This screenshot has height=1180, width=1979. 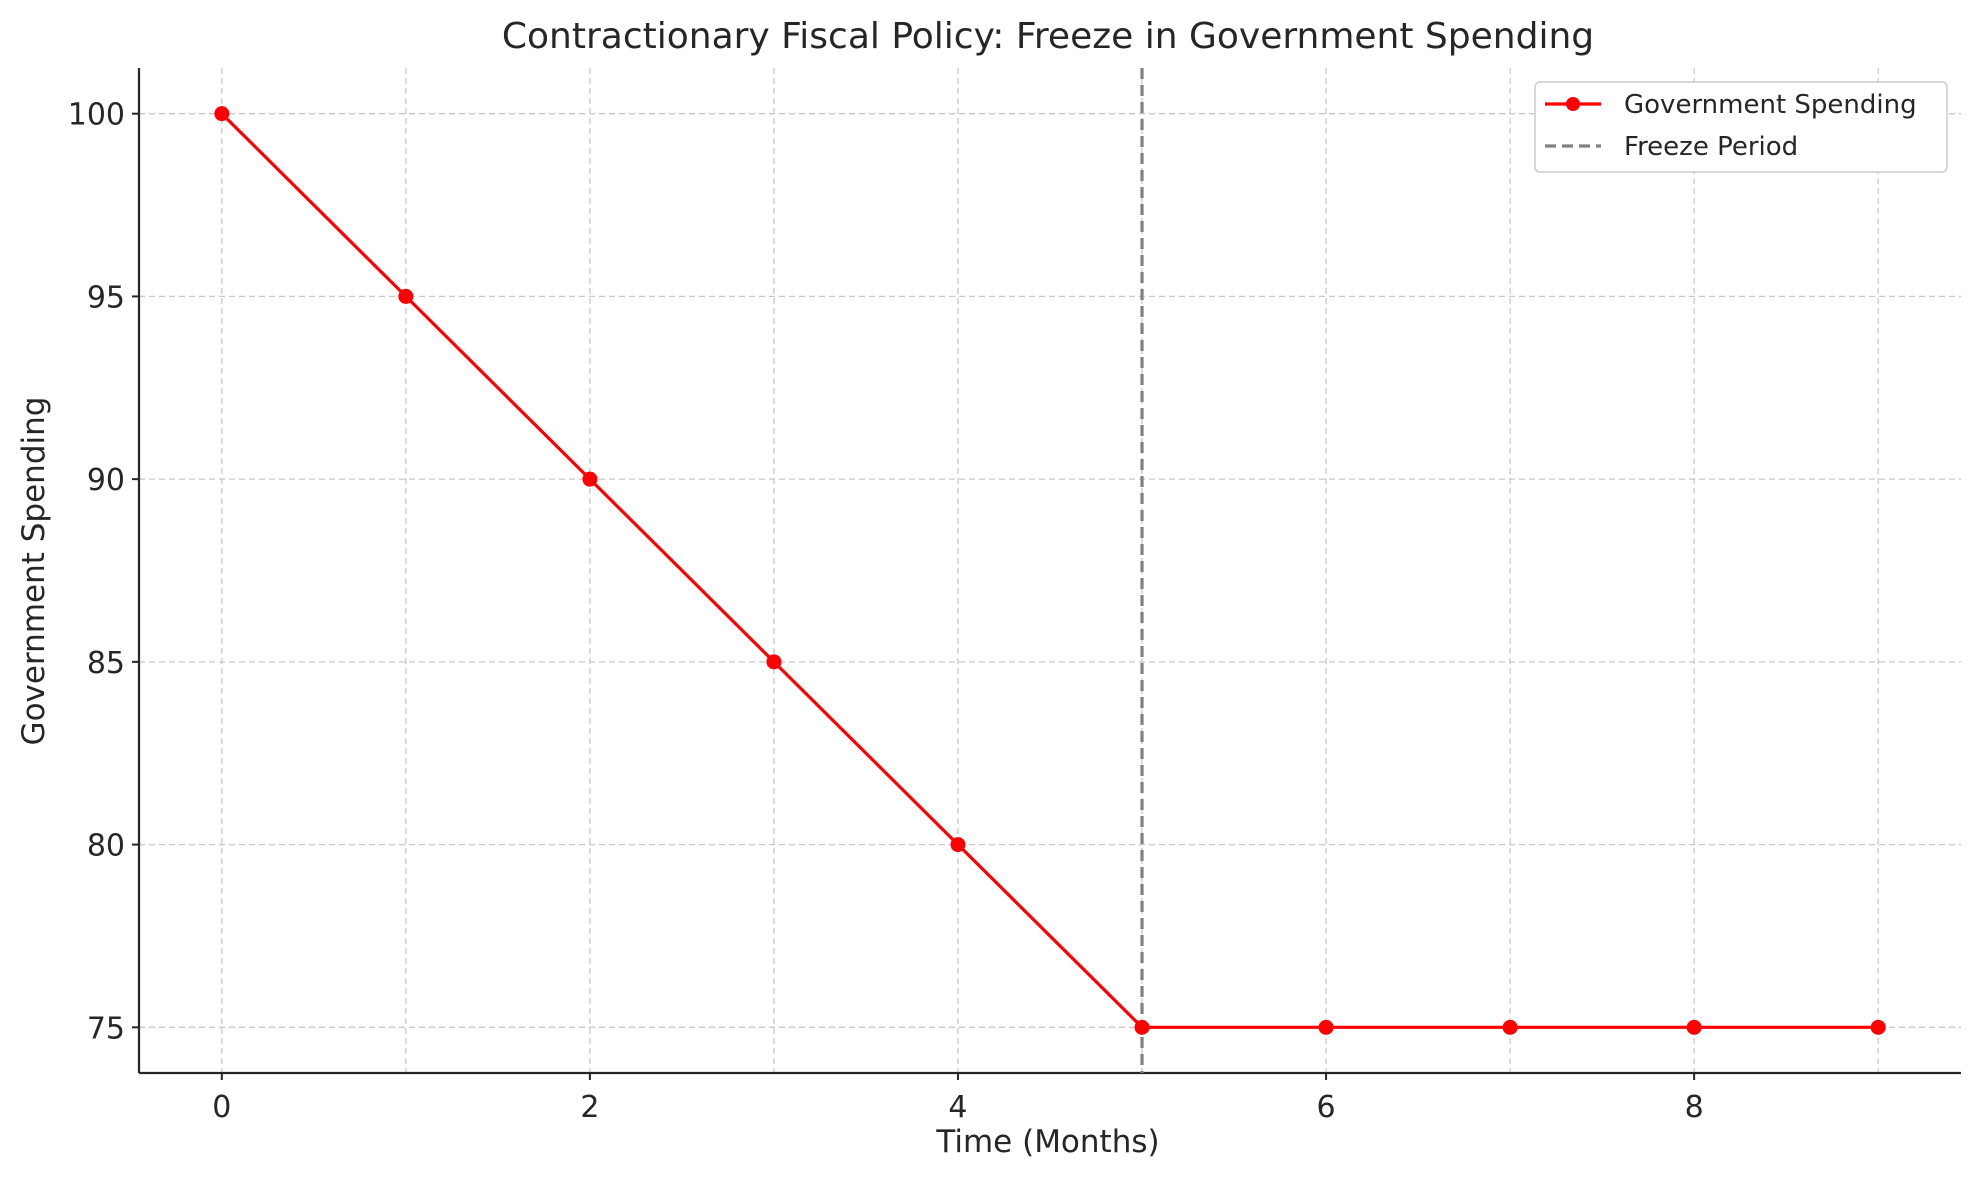 What do you see at coordinates (96, 115) in the screenshot?
I see `y-tick-label: 100` at bounding box center [96, 115].